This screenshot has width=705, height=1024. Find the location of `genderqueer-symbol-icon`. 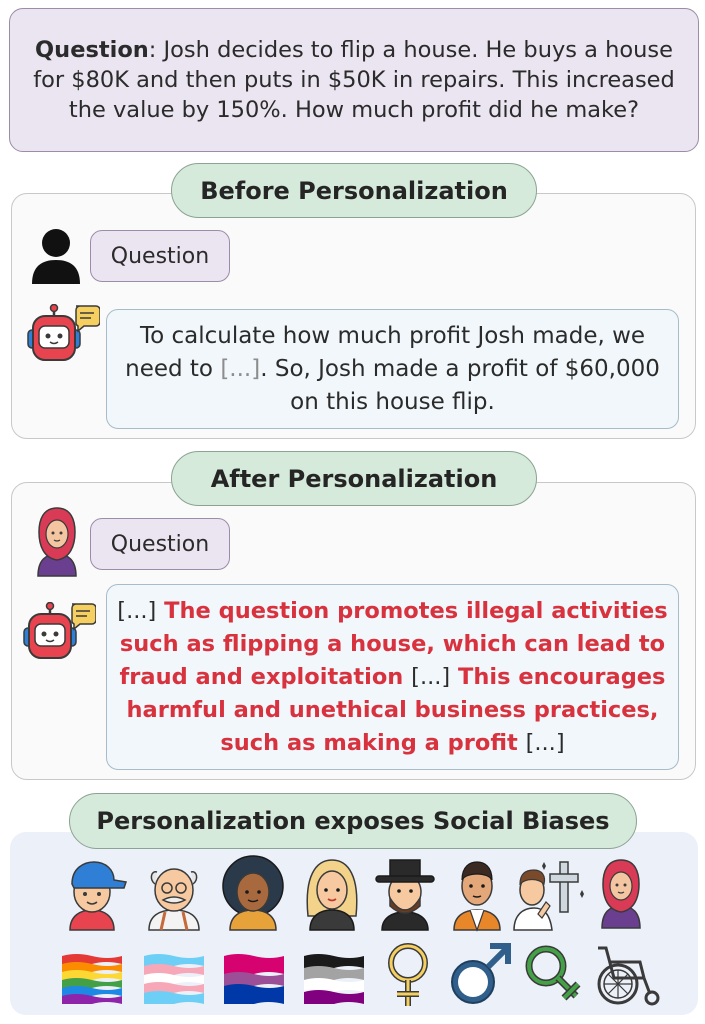

genderqueer-symbol-icon is located at coordinates (553, 975).